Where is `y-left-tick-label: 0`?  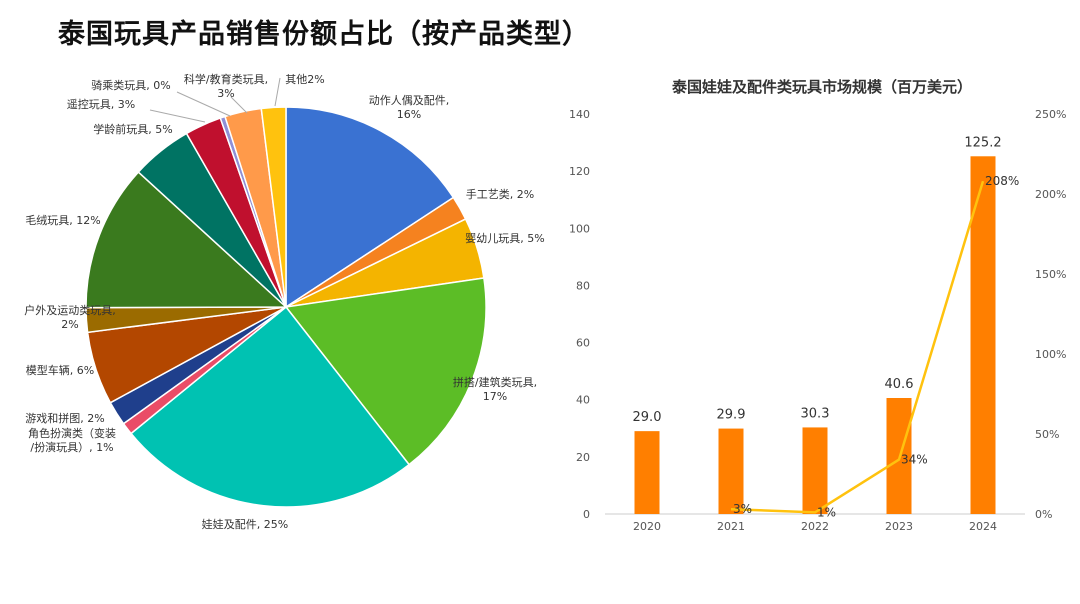
y-left-tick-label: 0 is located at coordinates (586, 514).